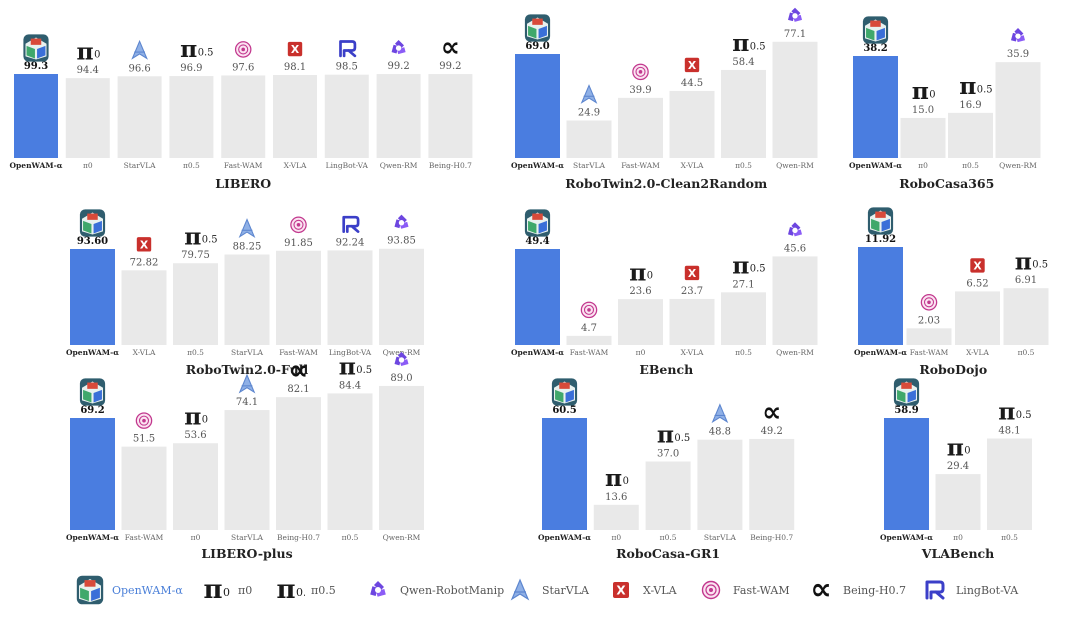  I want to click on data-label: 84.4, so click(350, 385).